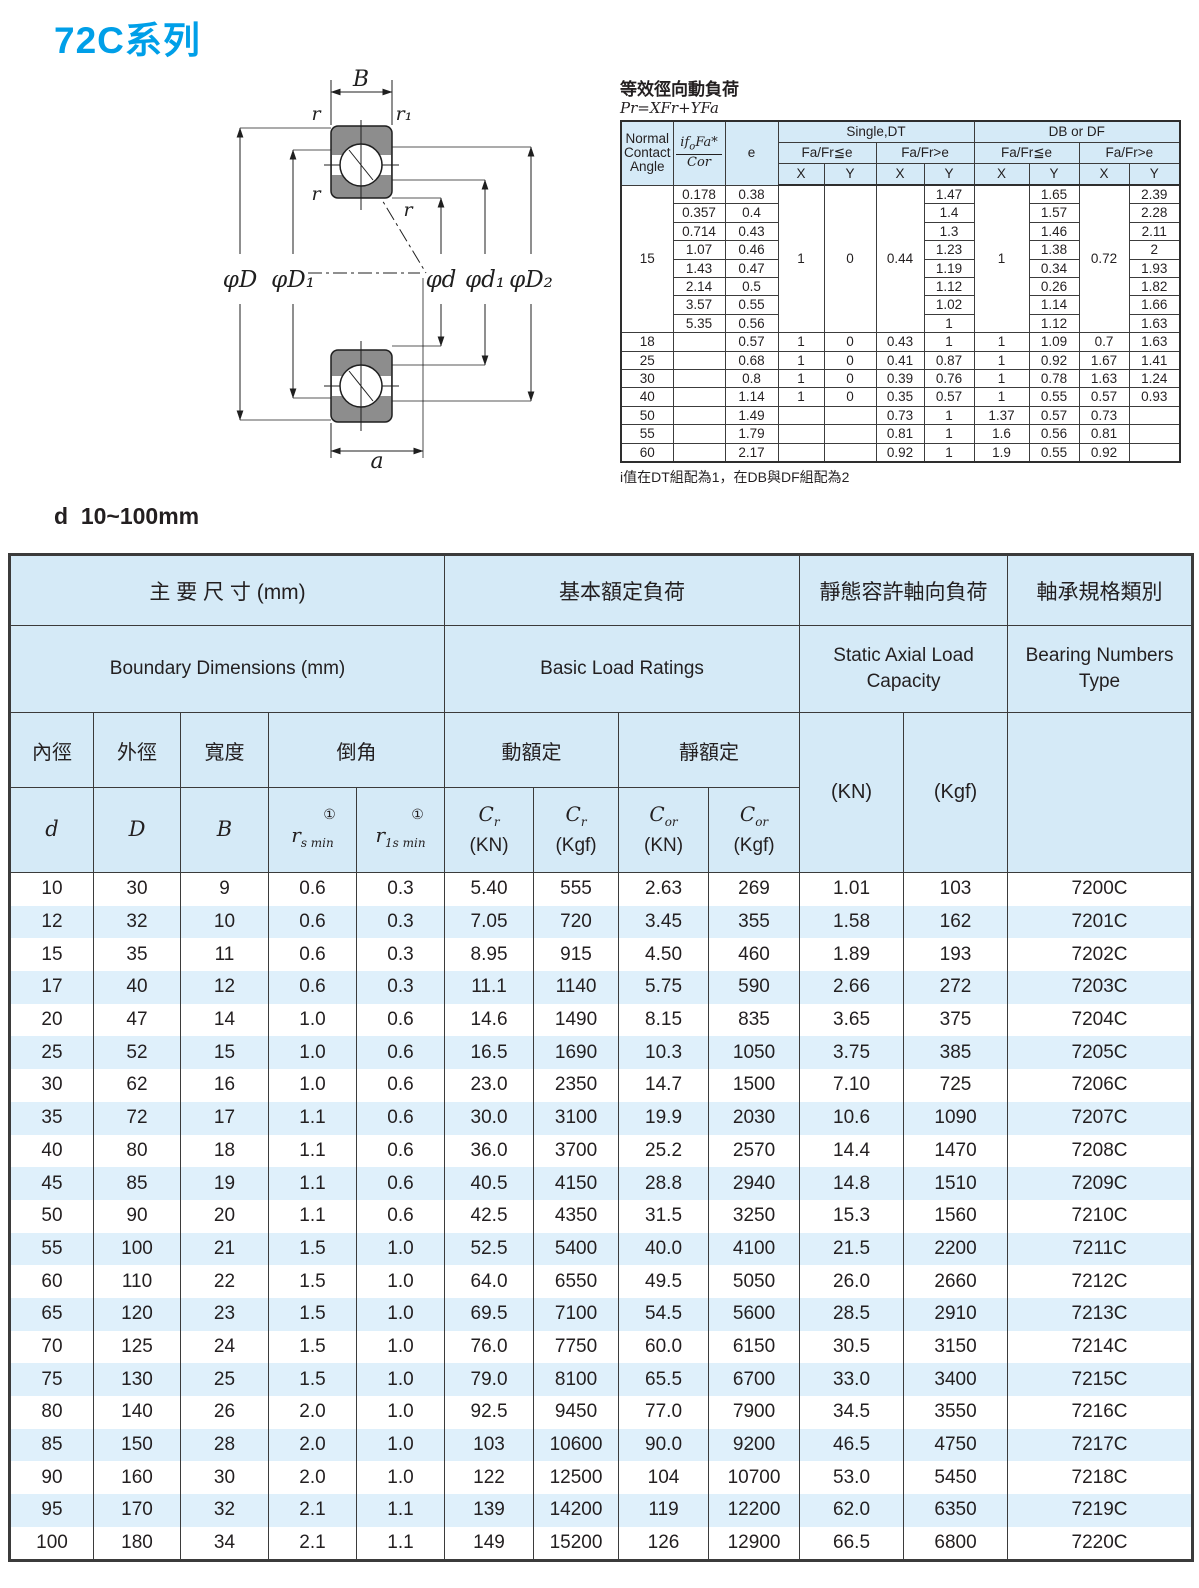  What do you see at coordinates (576, 1379) in the screenshot?
I see `table-cell: 8100` at bounding box center [576, 1379].